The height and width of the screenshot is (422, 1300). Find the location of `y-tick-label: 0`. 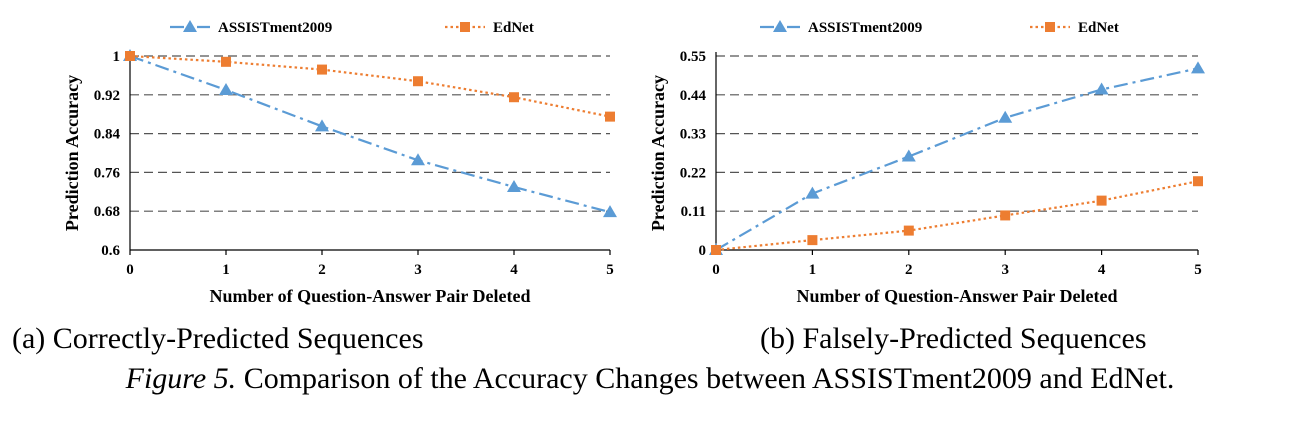

y-tick-label: 0 is located at coordinates (703, 251).